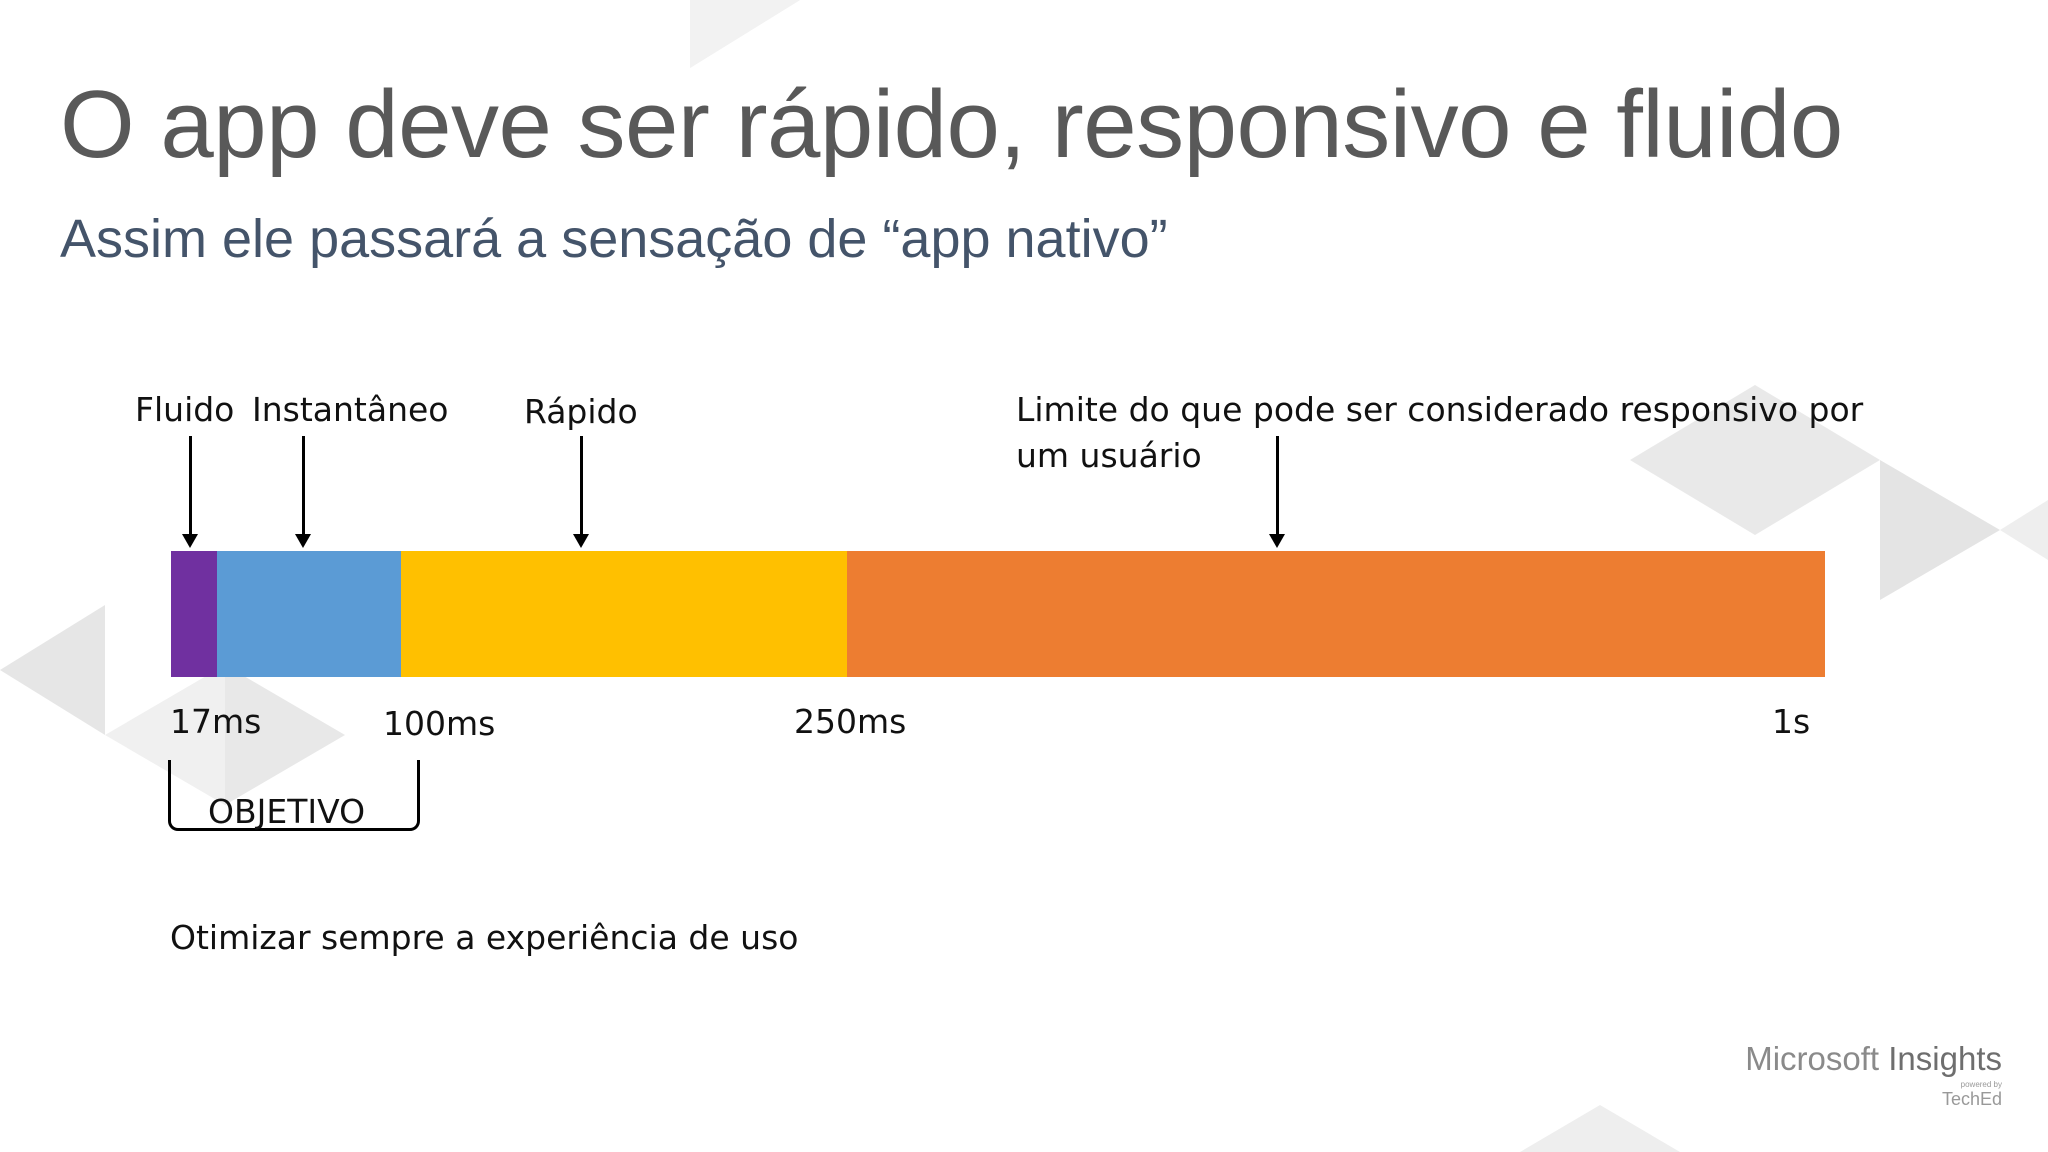 The height and width of the screenshot is (1152, 2048). I want to click on label-fluido: Fluido, so click(185, 409).